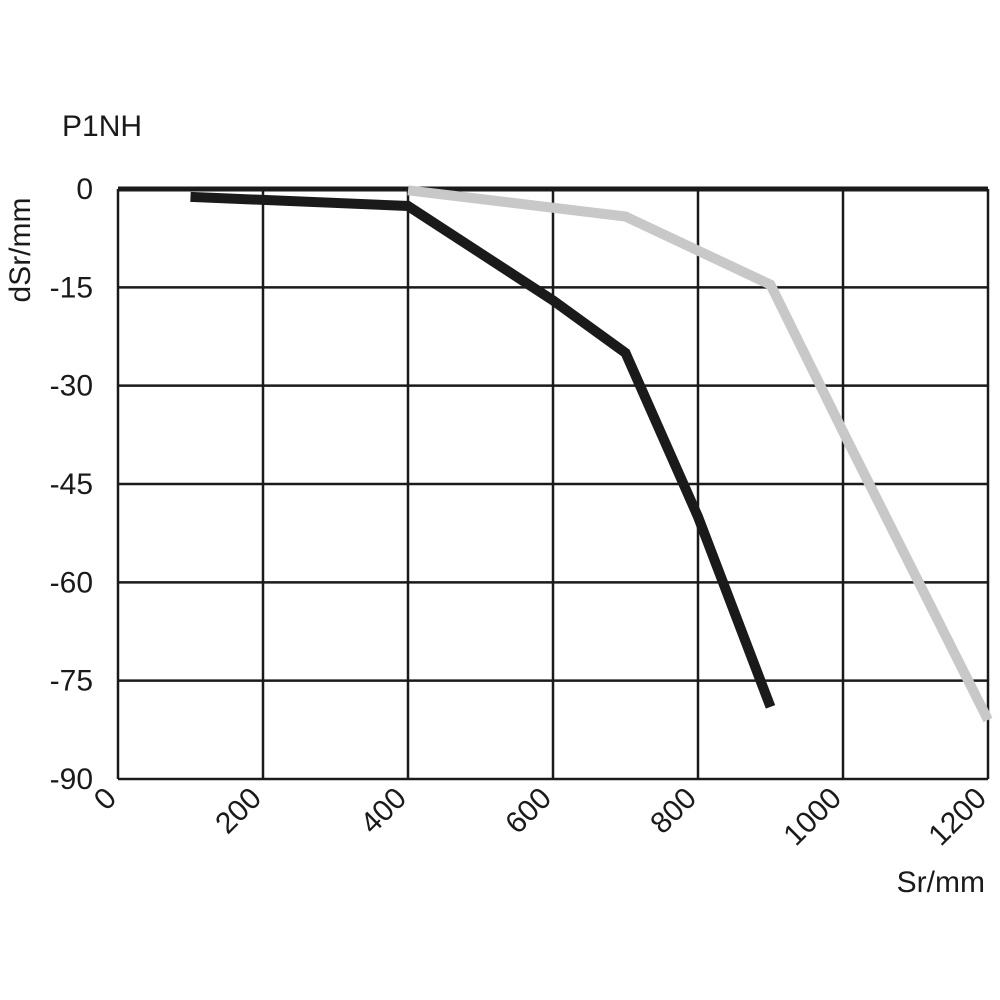 The image size is (1000, 1000). Describe the element at coordinates (71, 681) in the screenshot. I see `y-tick-label: -75` at that location.